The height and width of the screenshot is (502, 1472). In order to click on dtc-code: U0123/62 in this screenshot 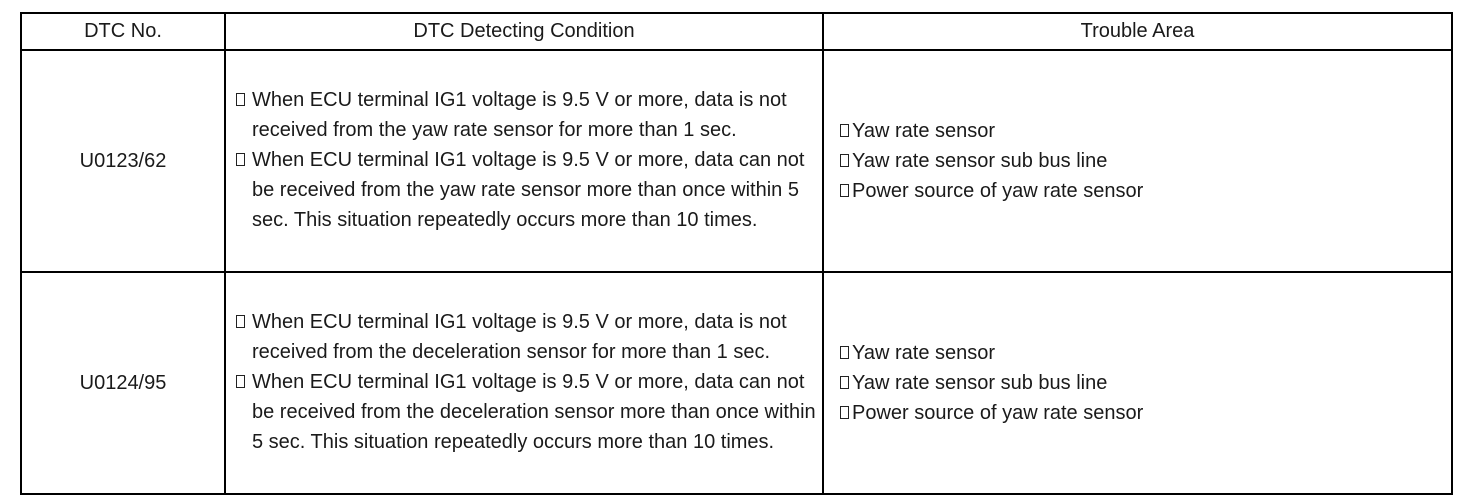, I will do `click(123, 161)`.